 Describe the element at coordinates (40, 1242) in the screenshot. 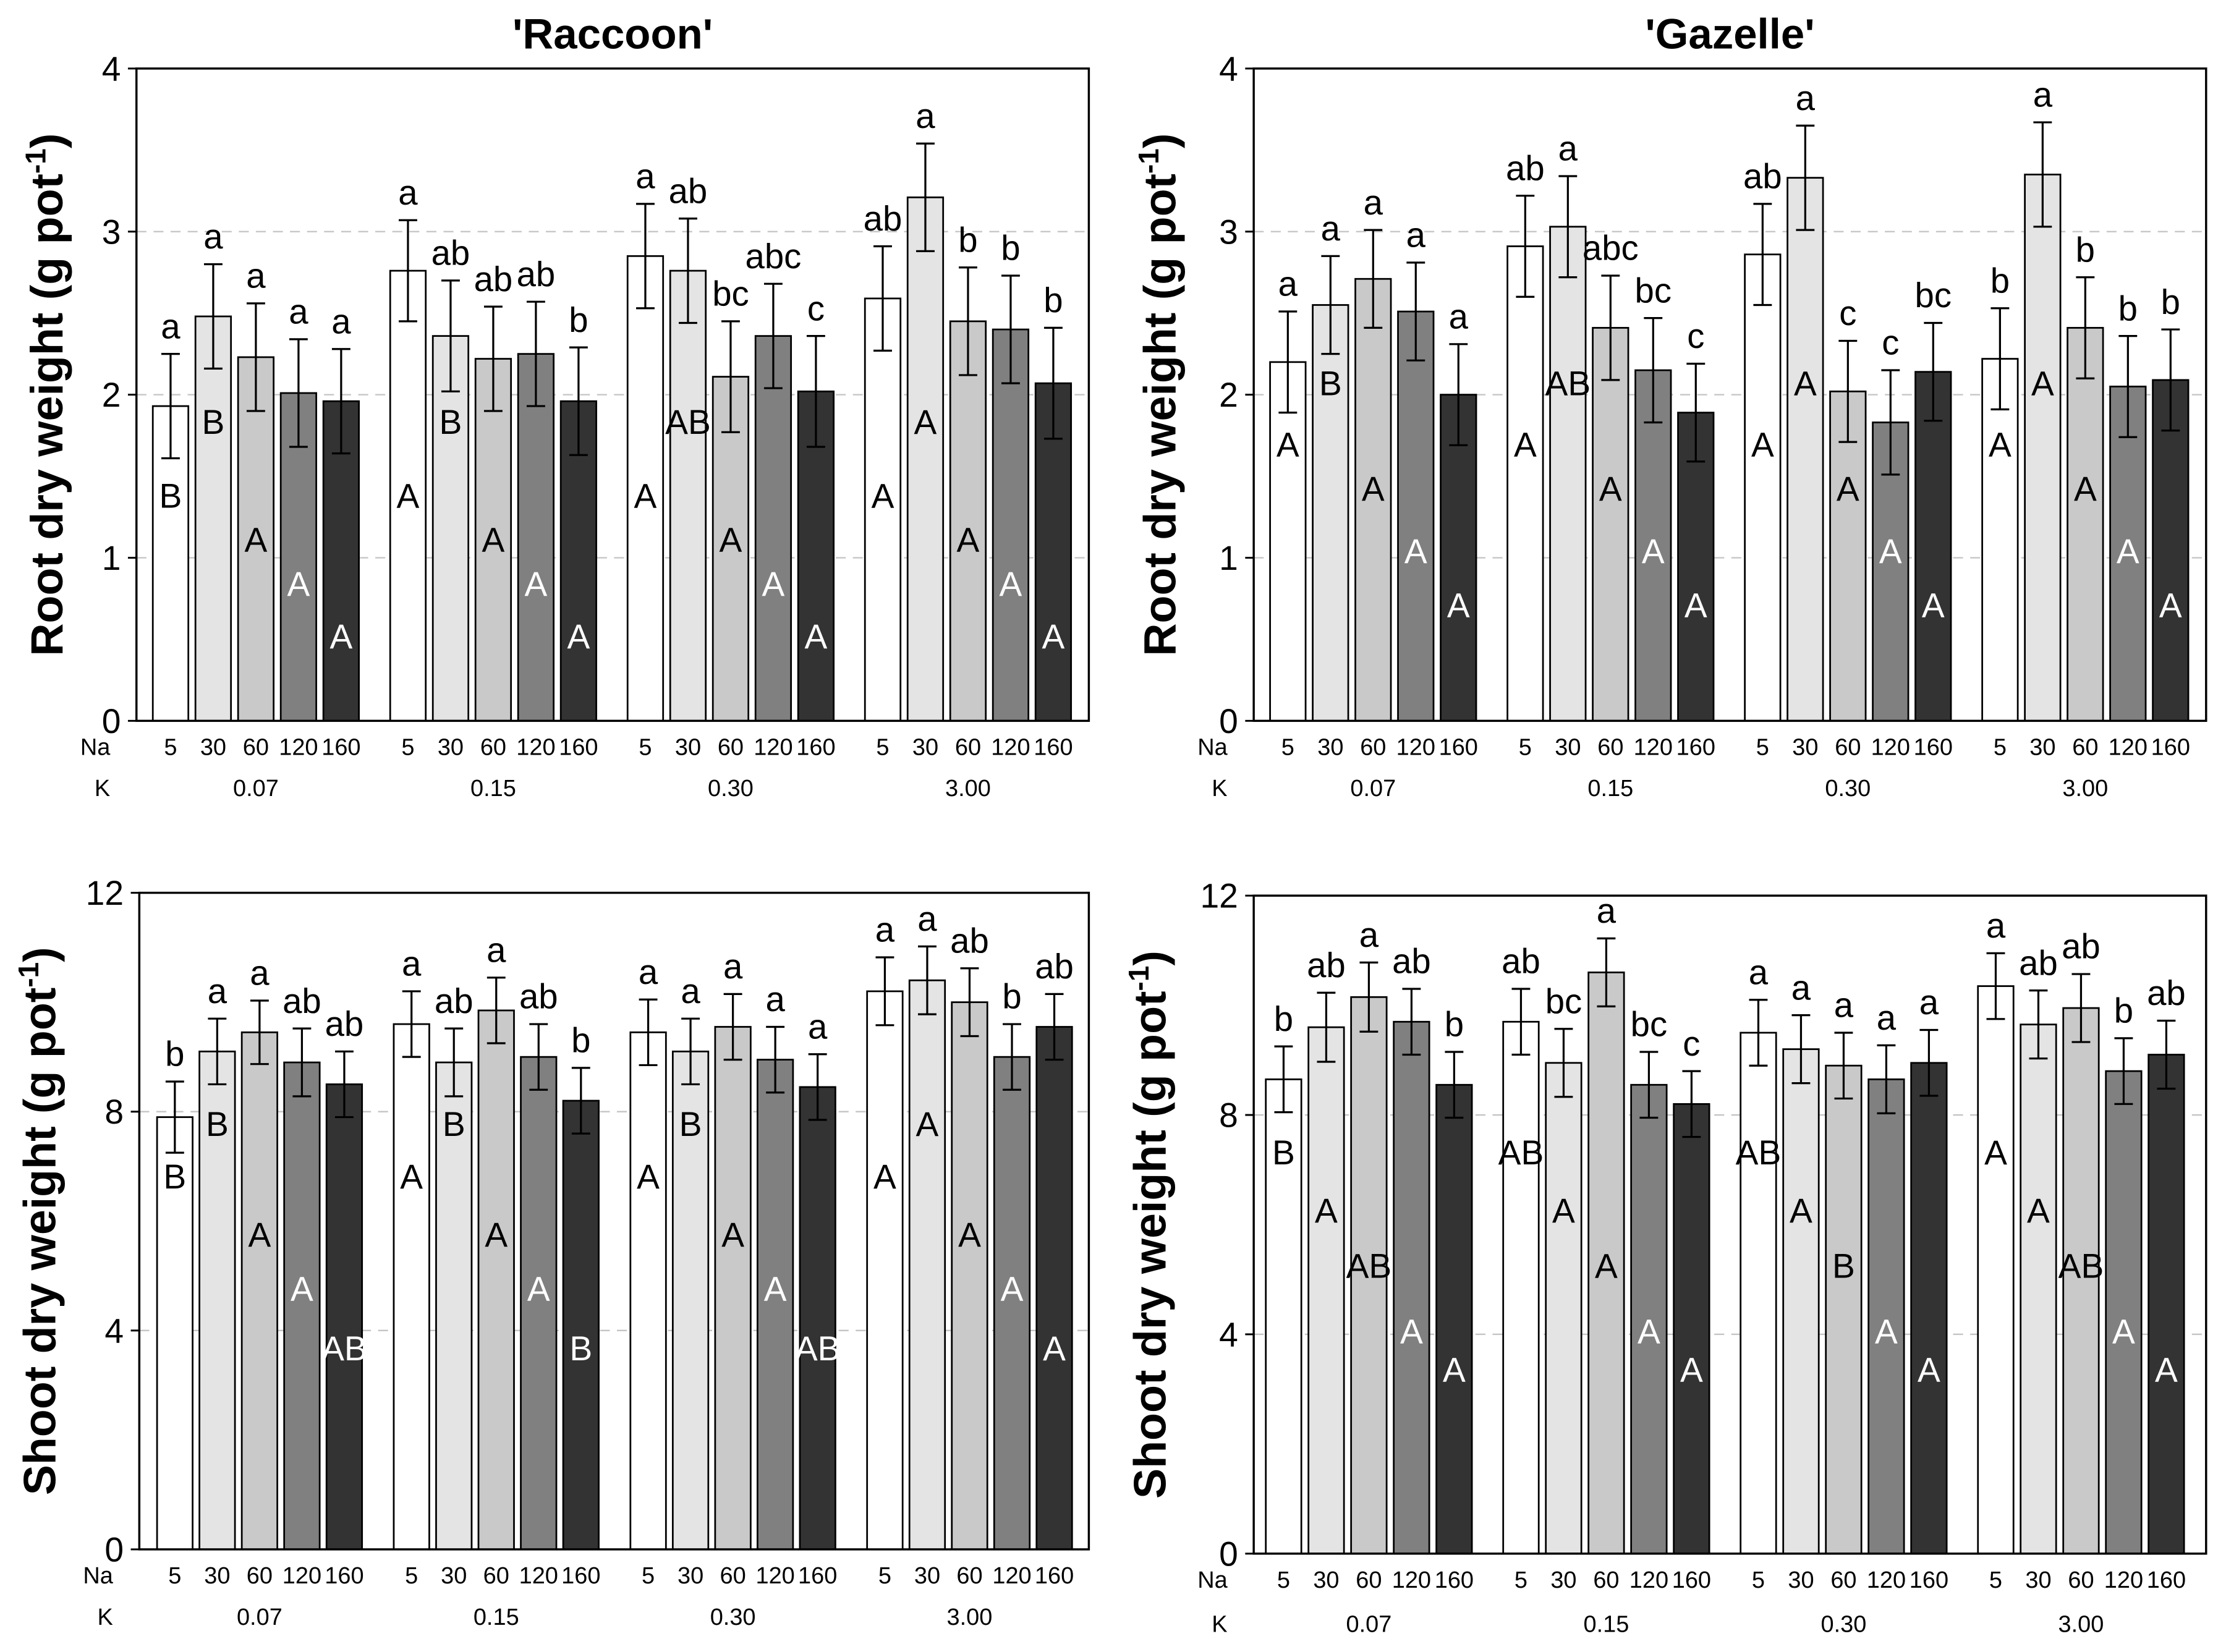

I see `y-axis-label-main: Shoot dry weight (g pot` at that location.